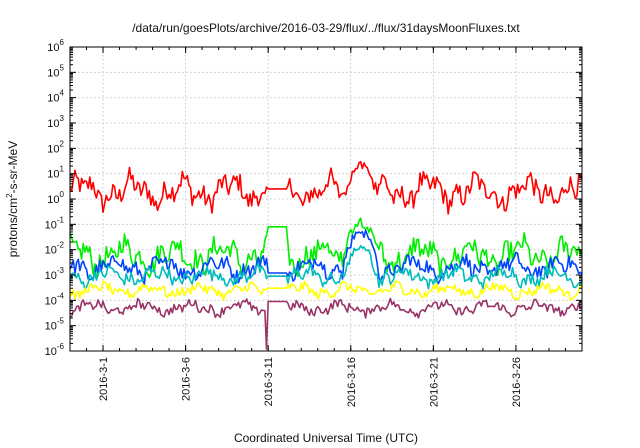 Image resolution: width=640 pixels, height=448 pixels. Describe the element at coordinates (55, 173) in the screenshot. I see `y-tick-label: 10¹` at that location.